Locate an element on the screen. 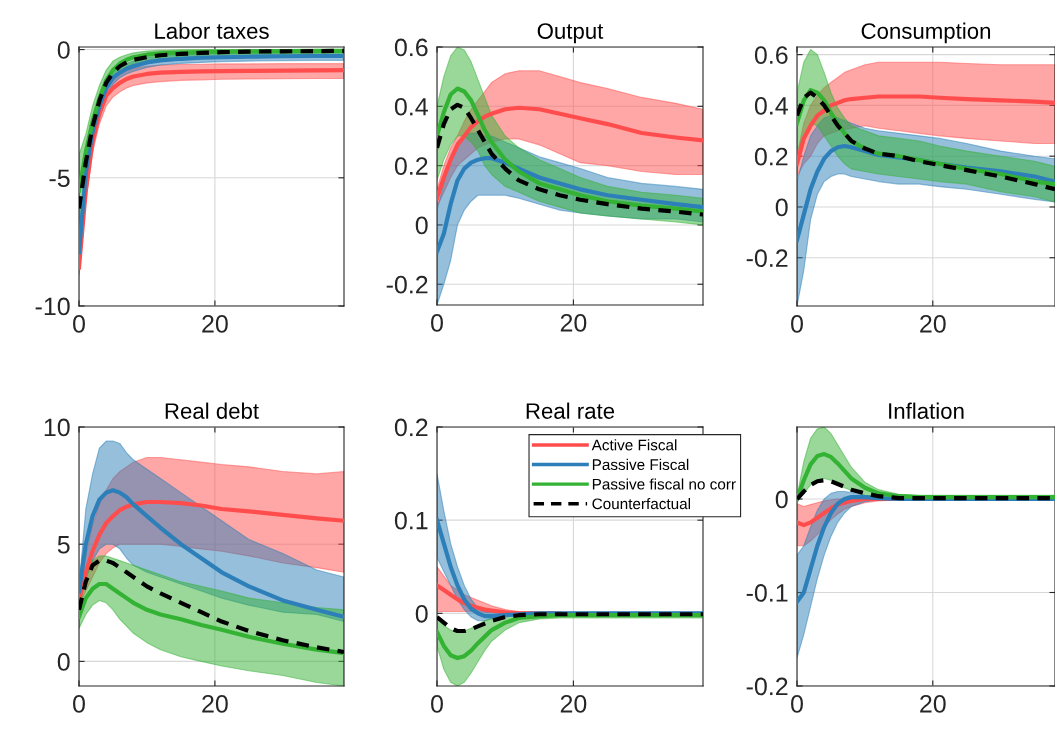 The image size is (1055, 747). chart-title: Output is located at coordinates (570, 33).